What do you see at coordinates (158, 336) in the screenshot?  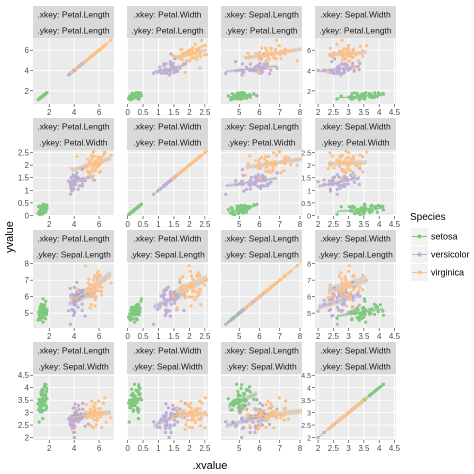 I see `x-tick-label: 1` at bounding box center [158, 336].